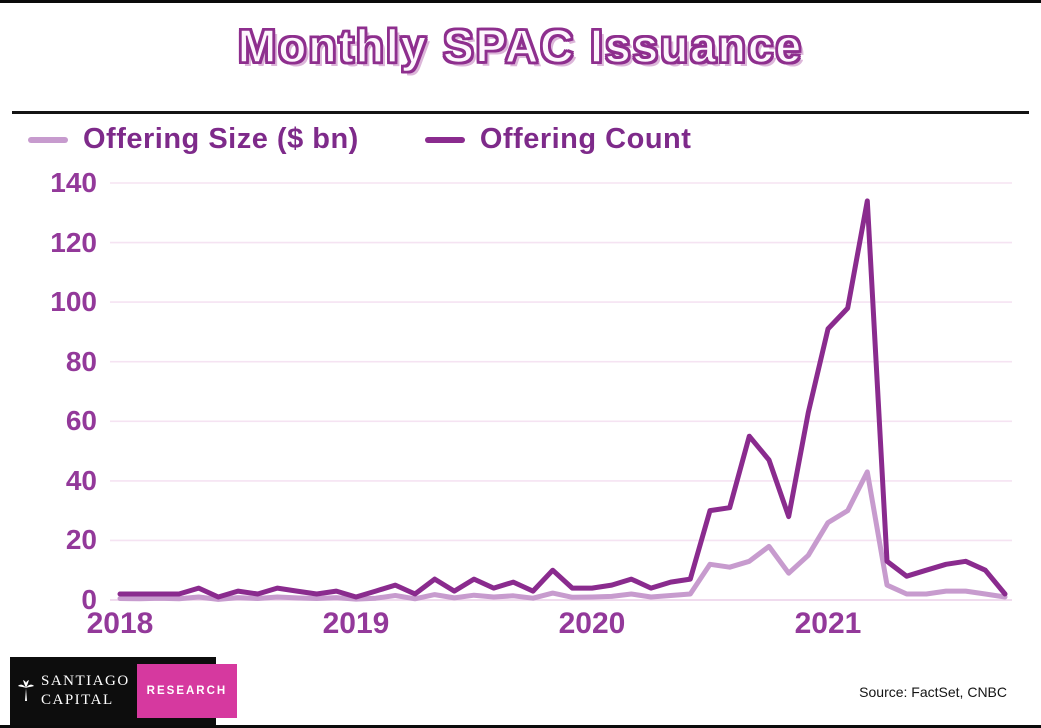 This screenshot has width=1041, height=728. Describe the element at coordinates (933, 692) in the screenshot. I see `source-text: Source: FactSet, CNBC` at that location.